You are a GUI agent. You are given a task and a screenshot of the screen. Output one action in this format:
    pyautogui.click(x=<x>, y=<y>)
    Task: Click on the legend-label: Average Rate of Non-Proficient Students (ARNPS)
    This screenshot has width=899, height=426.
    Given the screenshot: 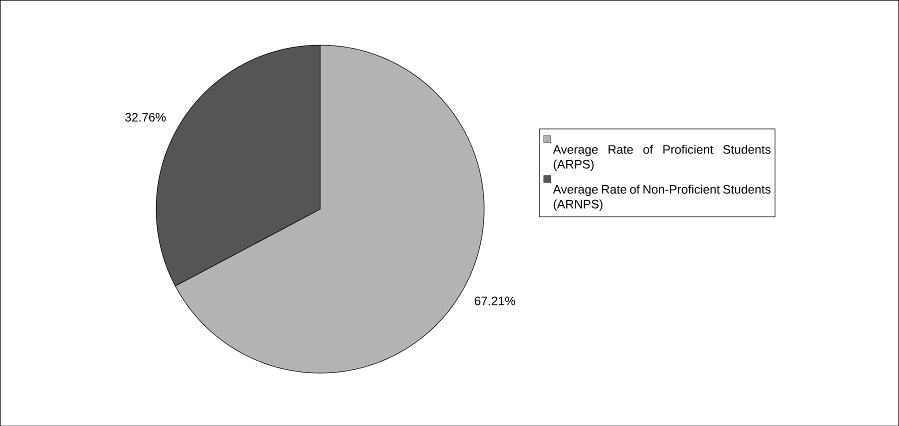 What is the action you would take?
    pyautogui.click(x=661, y=197)
    